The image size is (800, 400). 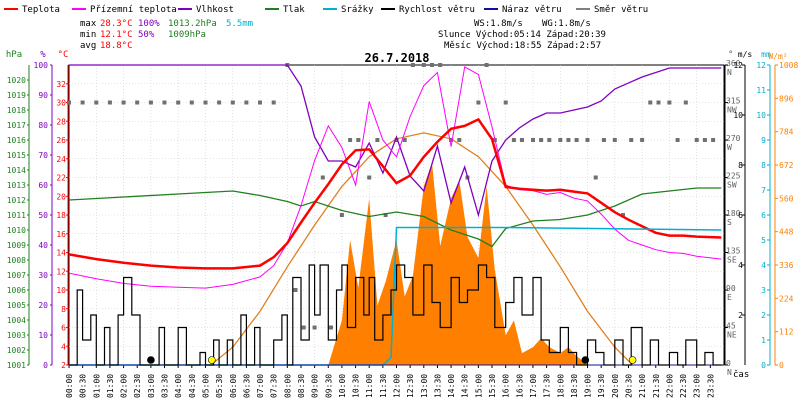 What do you see at coordinates (294, 10) in the screenshot?
I see `legend-label-tlak: Tlak` at bounding box center [294, 10].